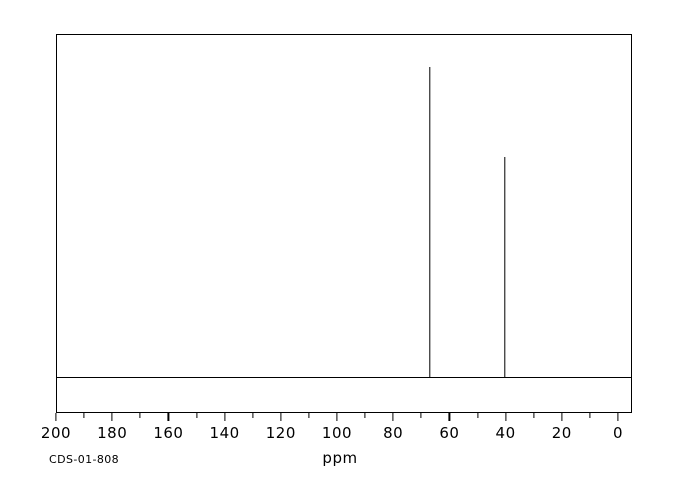 Image resolution: width=680 pixels, height=500 pixels. I want to click on sample-id-caption: CDS-01-808, so click(84, 459).